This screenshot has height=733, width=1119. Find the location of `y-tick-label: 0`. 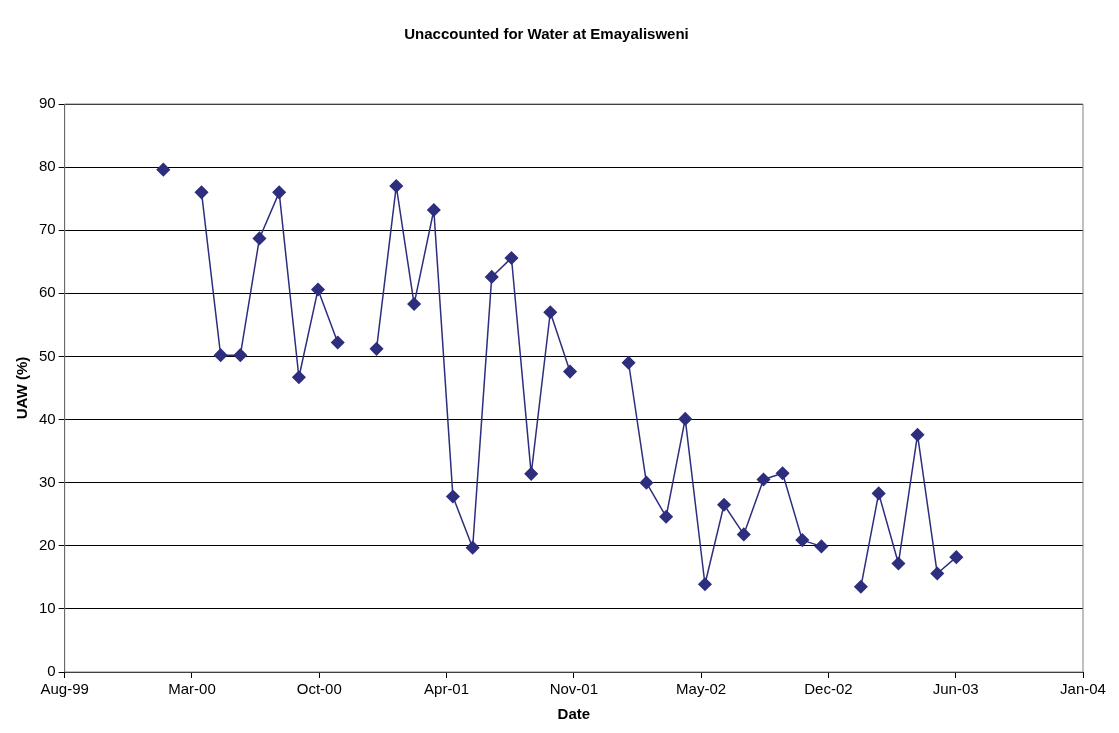

y-tick-label: 0 is located at coordinates (51, 671).